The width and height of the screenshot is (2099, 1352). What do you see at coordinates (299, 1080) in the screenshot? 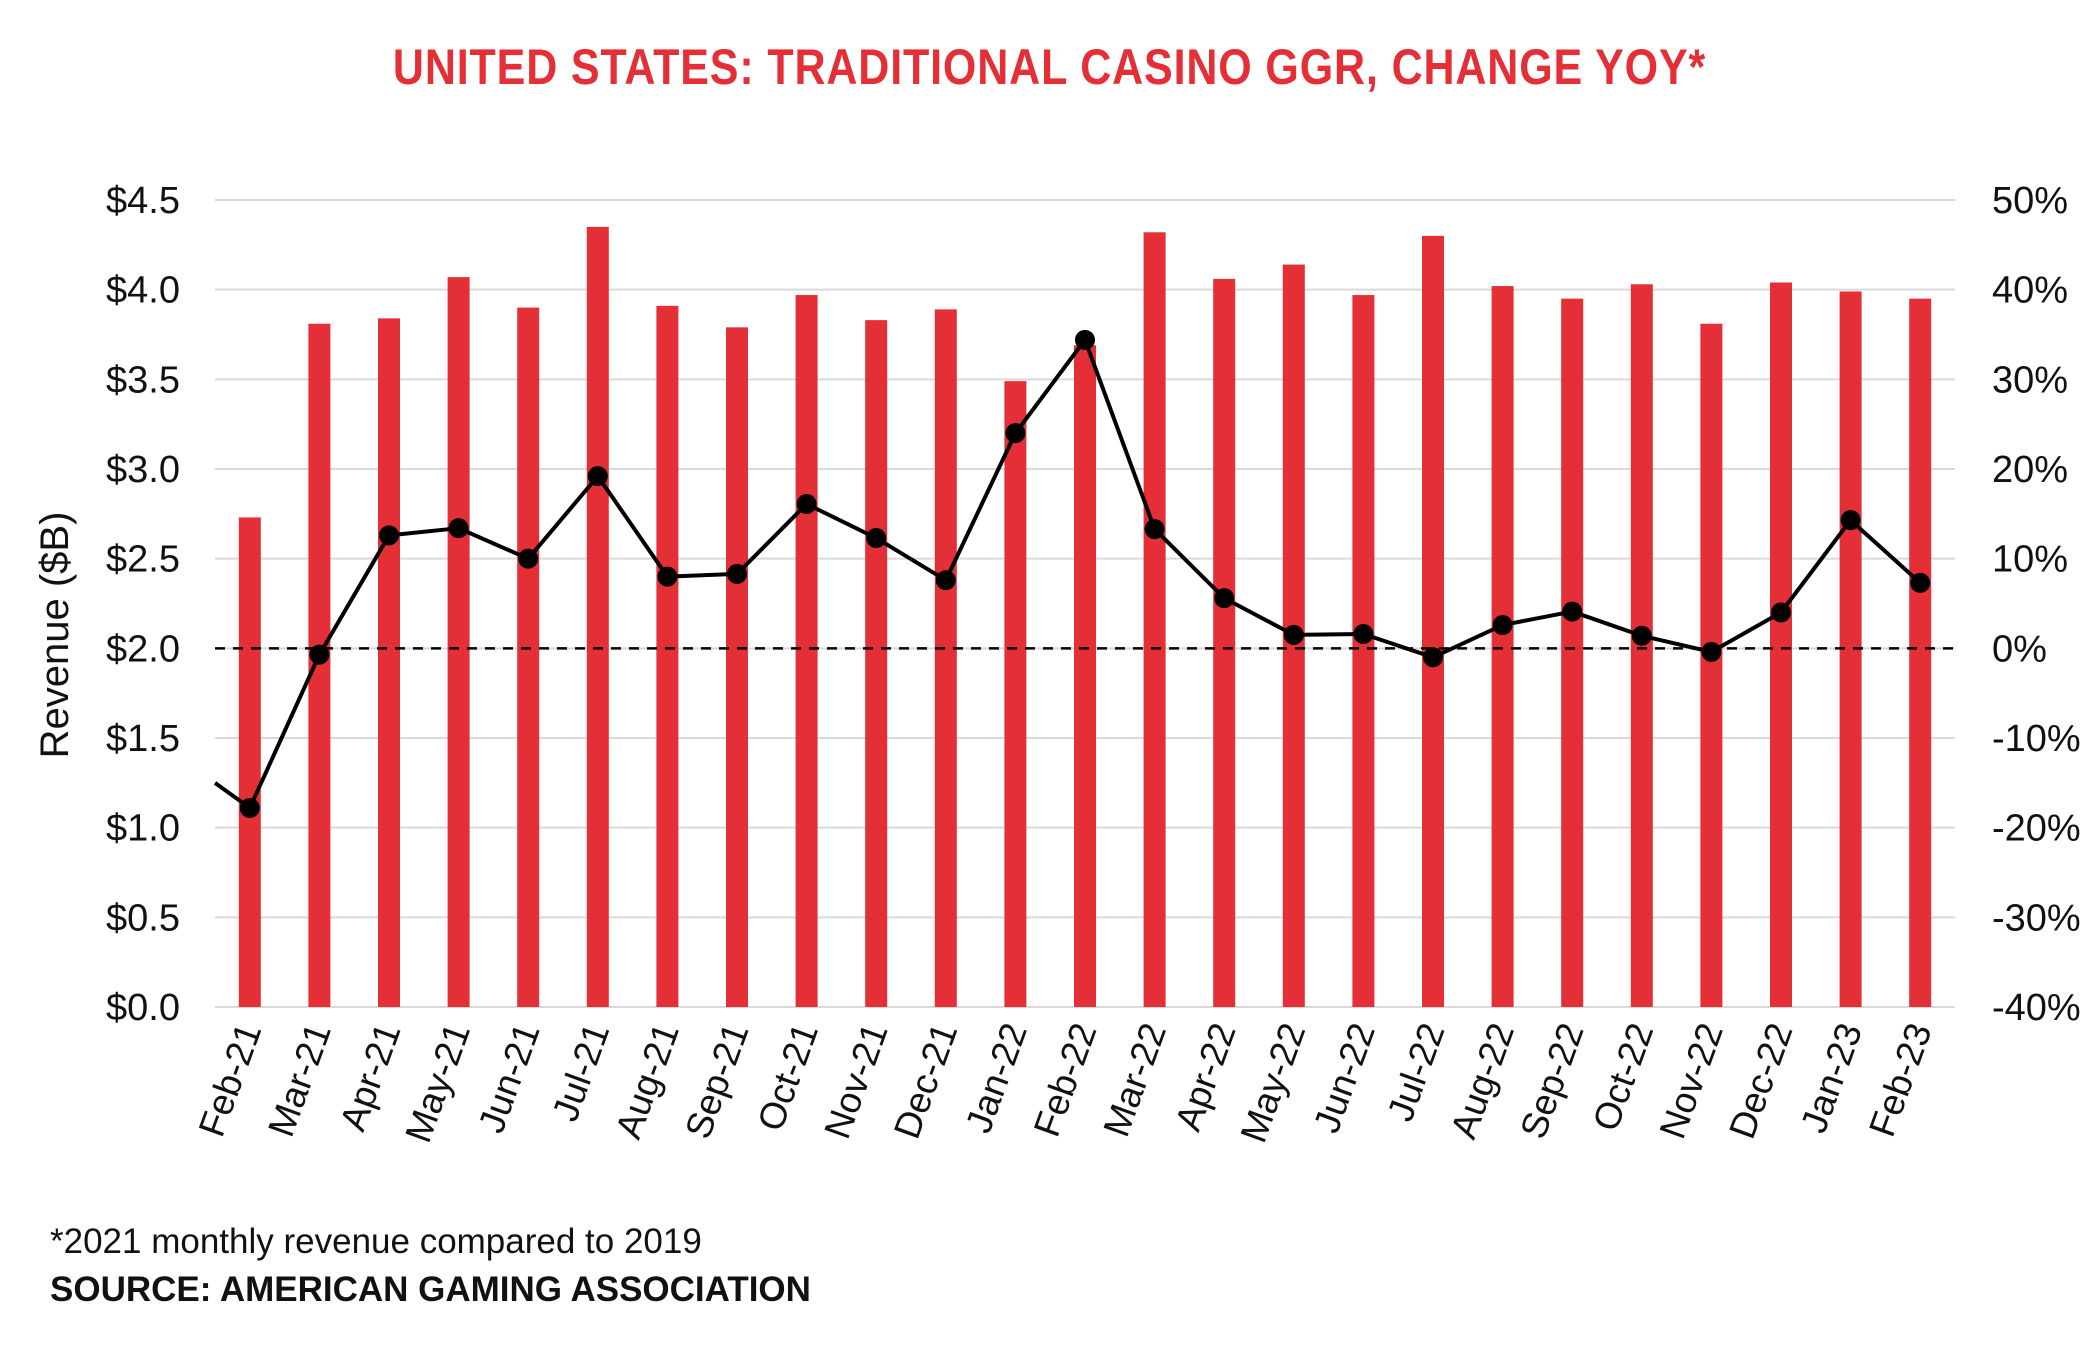
I see `x-tick-label: Mar-21` at bounding box center [299, 1080].